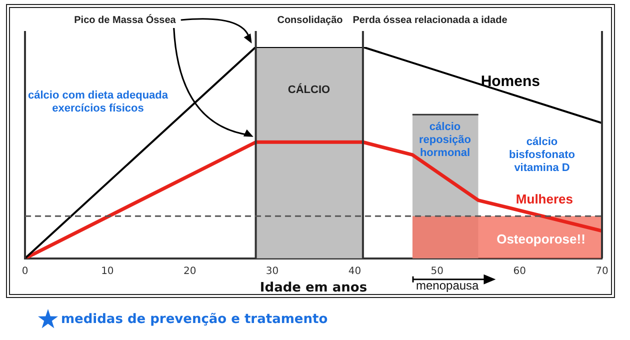 Image resolution: width=630 pixels, height=340 pixels. Describe the element at coordinates (272, 271) in the screenshot. I see `x-tick-label: 30` at that location.